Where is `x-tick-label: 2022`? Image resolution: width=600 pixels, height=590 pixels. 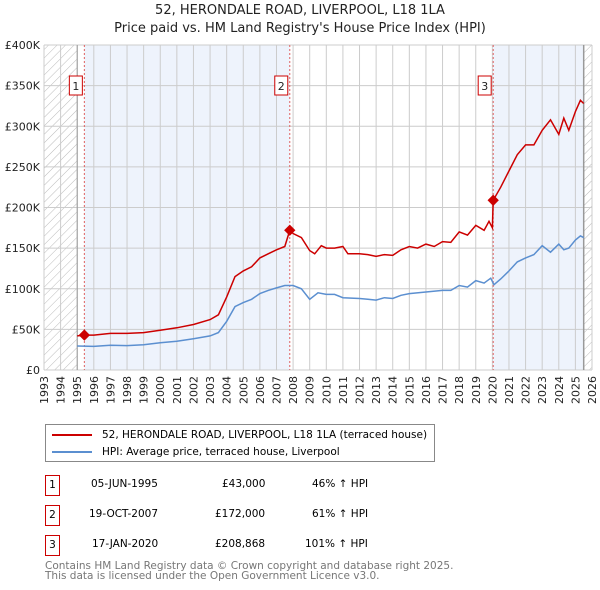 x-tick-label: 2022 is located at coordinates (526, 390).